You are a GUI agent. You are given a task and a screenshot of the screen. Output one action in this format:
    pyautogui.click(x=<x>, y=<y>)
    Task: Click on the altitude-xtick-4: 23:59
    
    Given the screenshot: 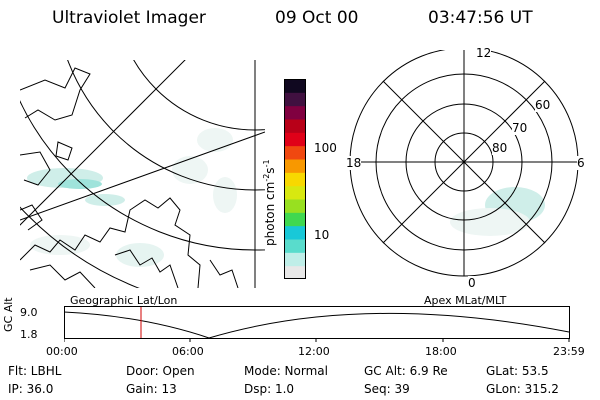 What is the action you would take?
    pyautogui.click(x=569, y=351)
    